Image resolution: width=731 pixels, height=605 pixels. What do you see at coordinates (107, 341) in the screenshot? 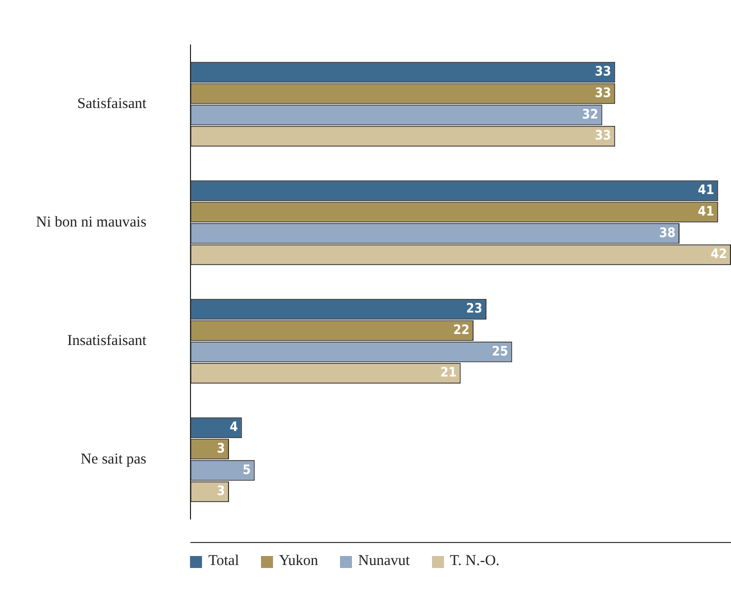
I see `y-tick-label: Insatisfaisant` at bounding box center [107, 341].